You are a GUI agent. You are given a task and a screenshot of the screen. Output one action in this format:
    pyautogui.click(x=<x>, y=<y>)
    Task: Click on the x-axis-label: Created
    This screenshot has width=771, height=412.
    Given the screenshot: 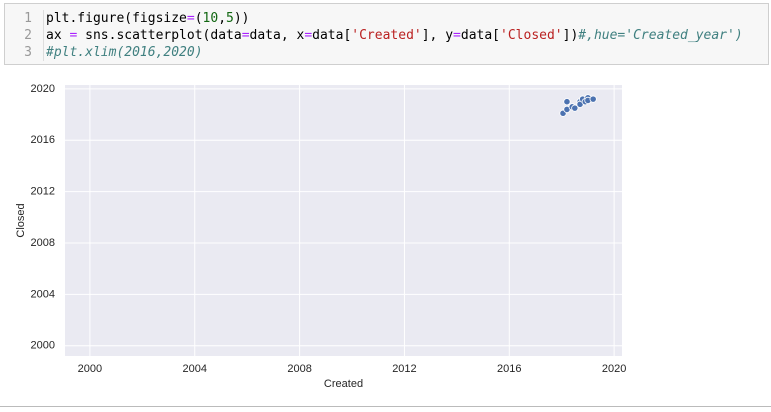 What is the action you would take?
    pyautogui.click(x=343, y=384)
    